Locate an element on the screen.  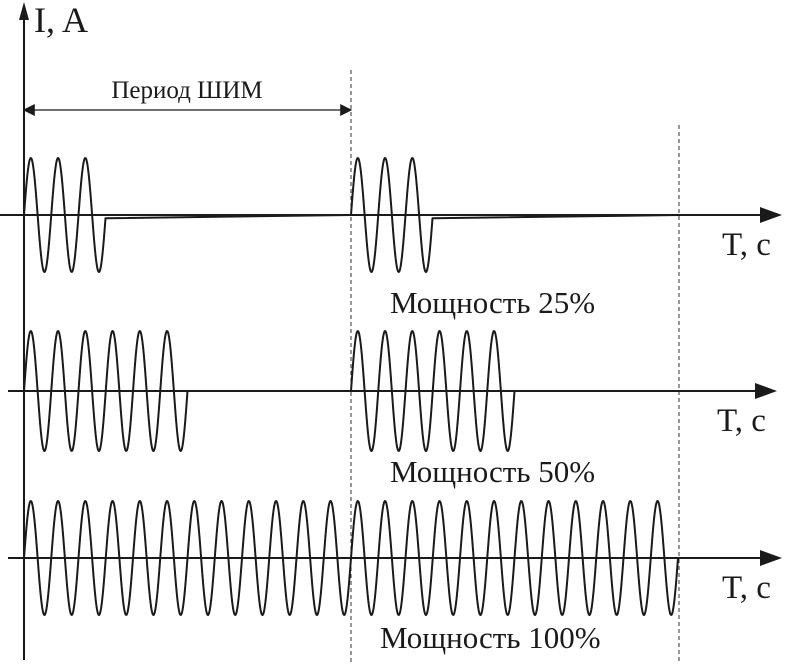
period-label: Период ШИМ is located at coordinates (186, 90).